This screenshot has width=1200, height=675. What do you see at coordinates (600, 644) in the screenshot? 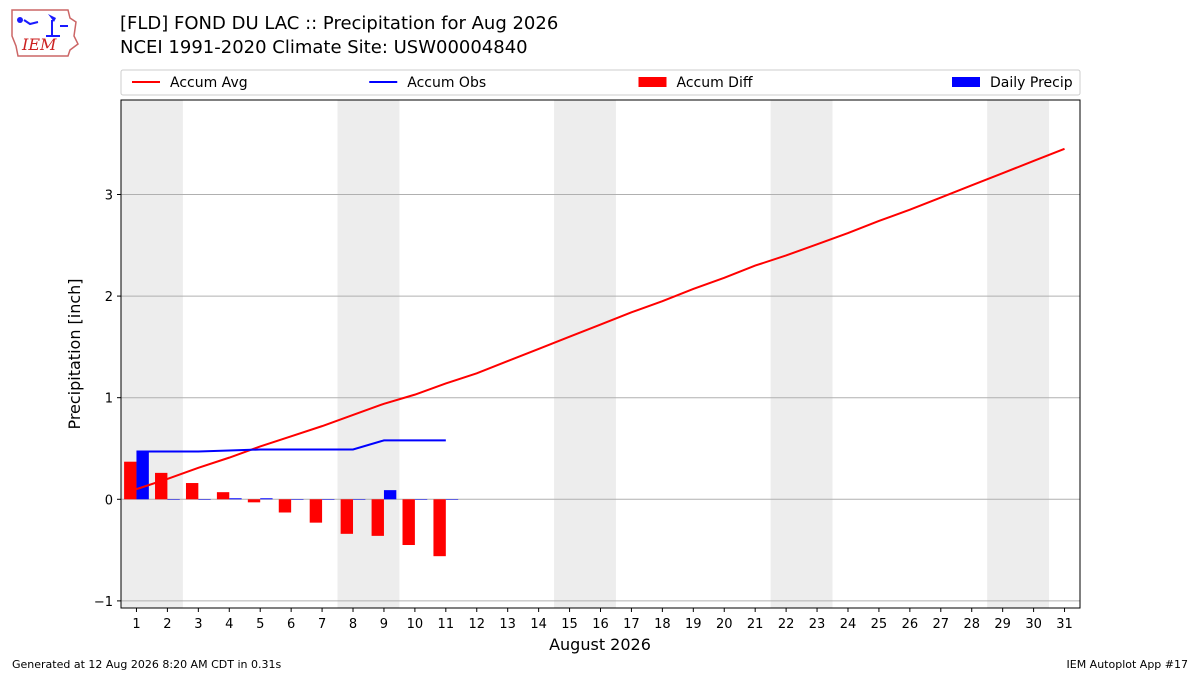
I see `x-axis-label: August 2026` at bounding box center [600, 644].